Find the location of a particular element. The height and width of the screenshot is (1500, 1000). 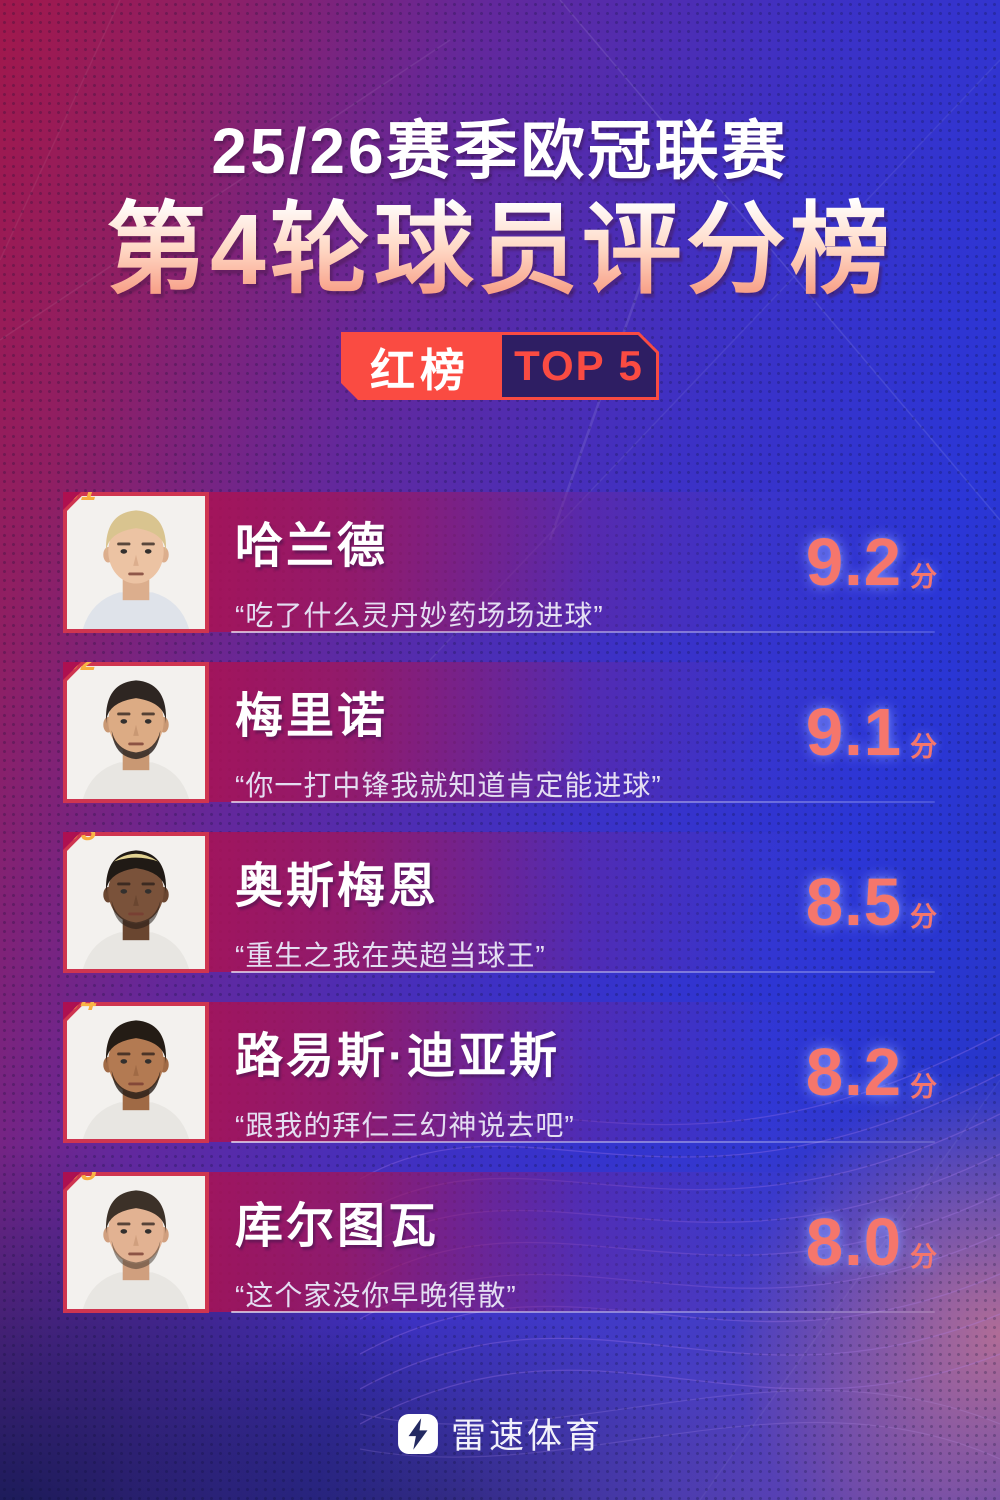

poster-subtitle: 25/26赛季欧冠联赛 is located at coordinates (500, 151).